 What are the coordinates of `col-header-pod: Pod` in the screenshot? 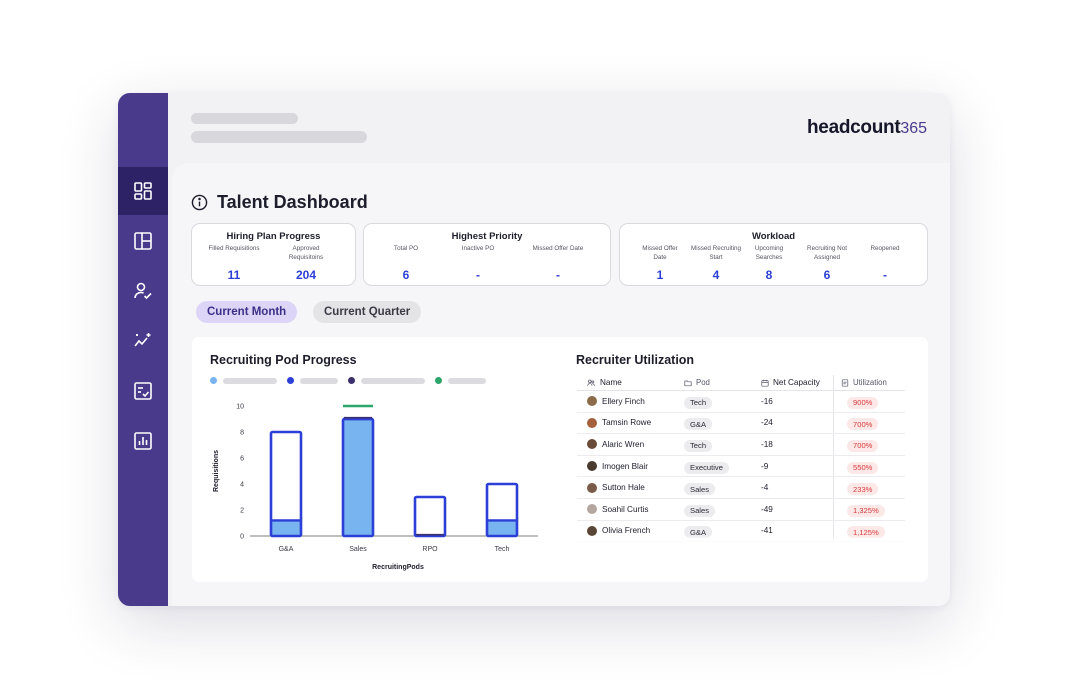 It's located at (715, 382).